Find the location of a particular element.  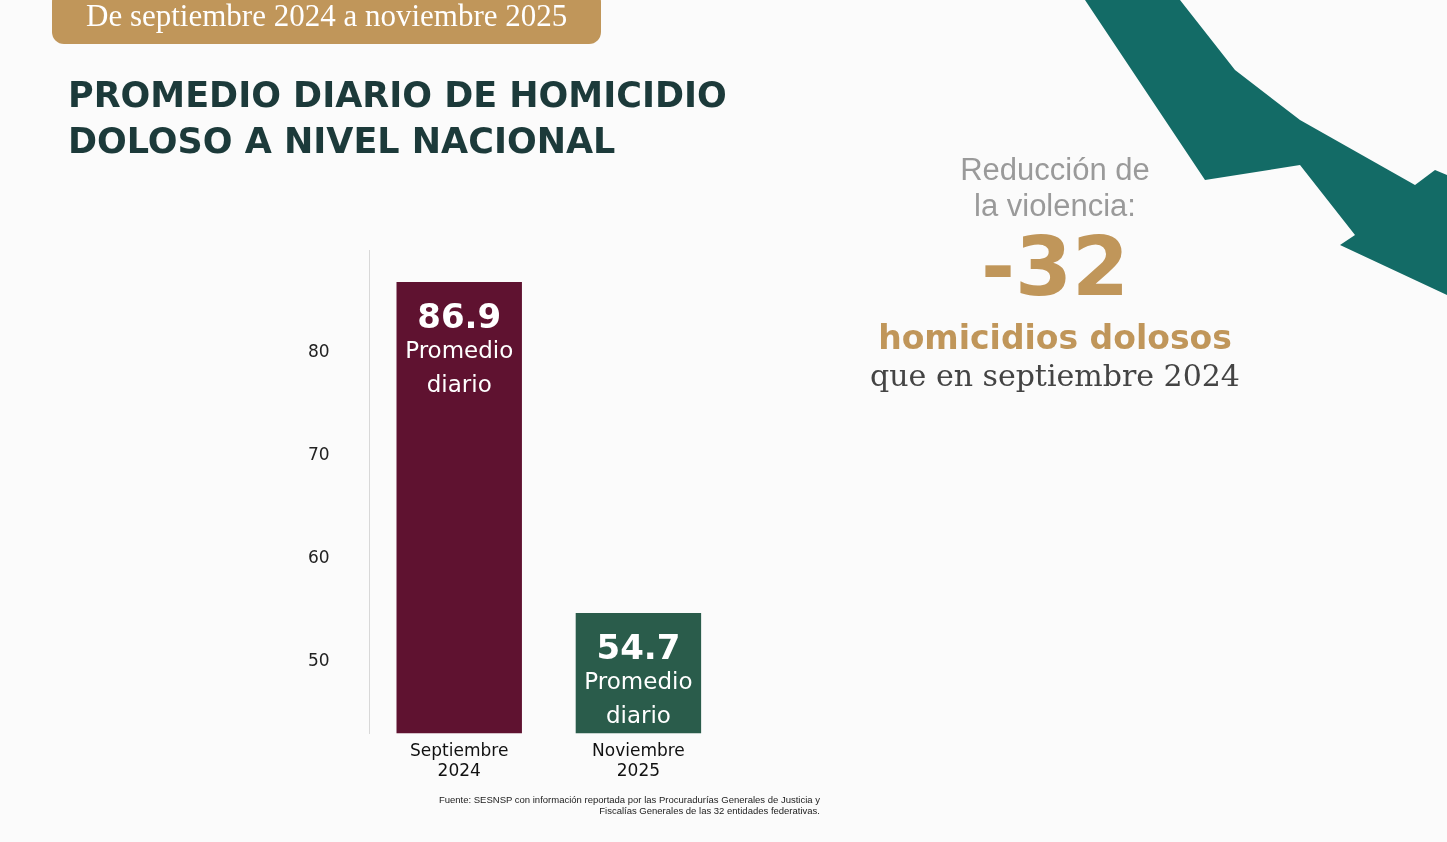

source-note: Fuente: SESNSP con información reportada por las Procuradurías Generales de Justicia y Fiscalías Generales de las 32 entidades federativas. is located at coordinates (628, 805).